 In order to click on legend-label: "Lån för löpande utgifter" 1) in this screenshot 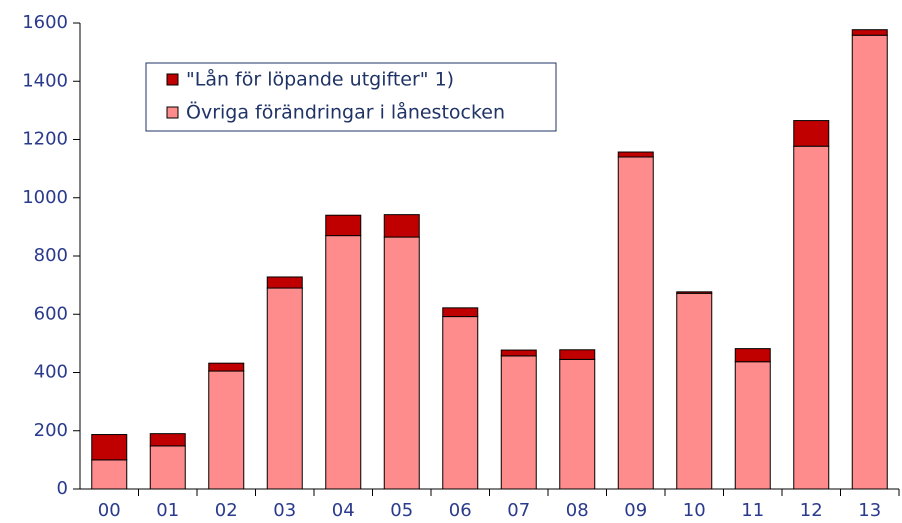, I will do `click(320, 79)`.